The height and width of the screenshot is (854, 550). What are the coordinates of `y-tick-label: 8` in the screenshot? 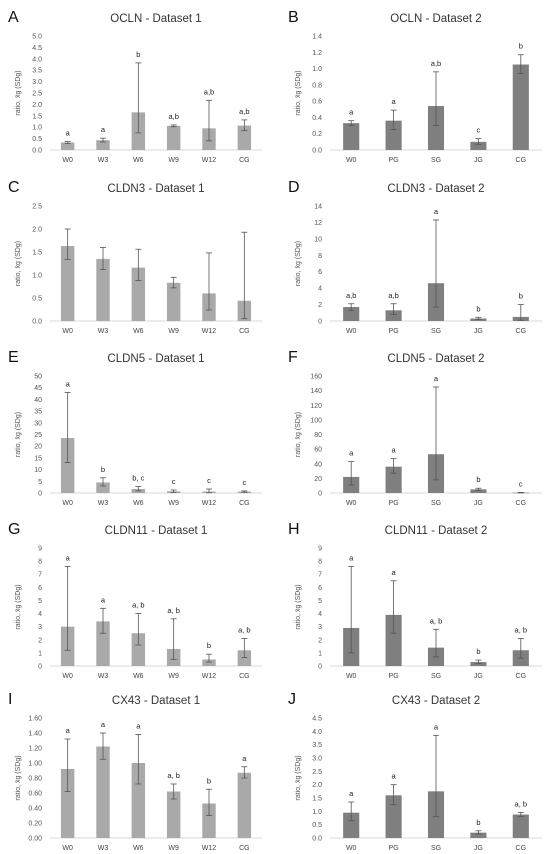 It's located at (320, 562).